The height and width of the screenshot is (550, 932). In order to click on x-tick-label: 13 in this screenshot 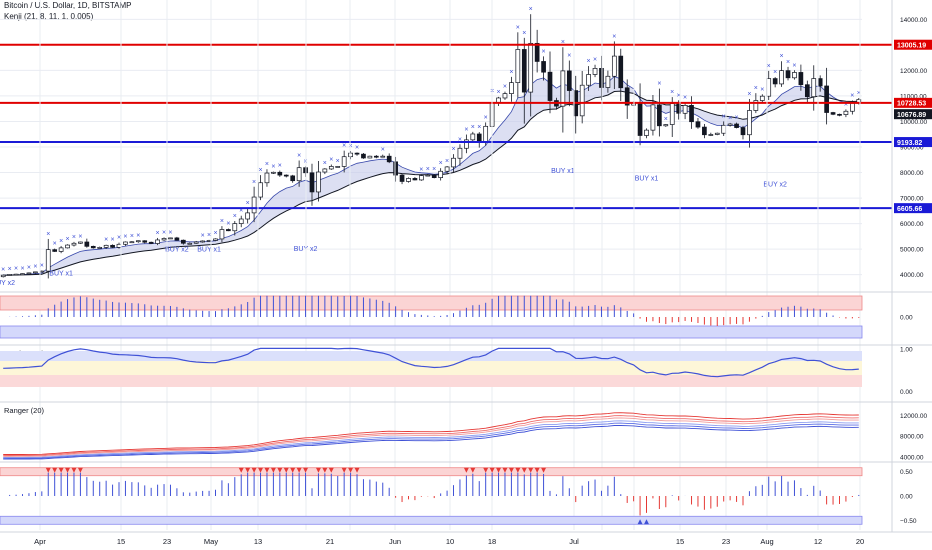, I will do `click(258, 541)`.